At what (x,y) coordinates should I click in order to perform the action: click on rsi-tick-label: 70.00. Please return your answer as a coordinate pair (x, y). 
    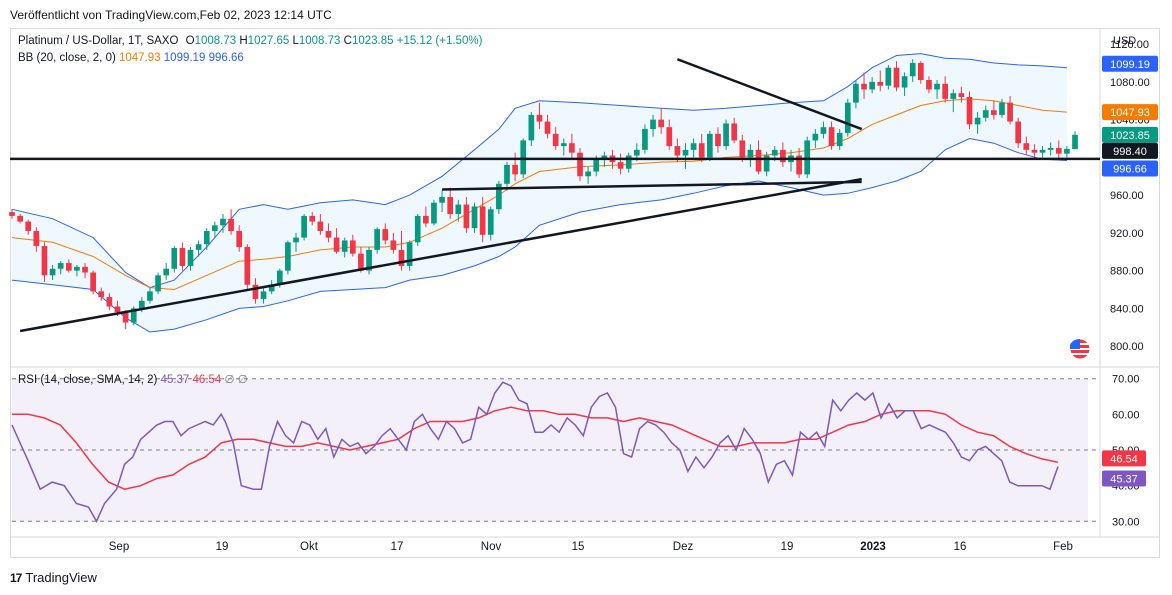
    Looking at the image, I should click on (1126, 380).